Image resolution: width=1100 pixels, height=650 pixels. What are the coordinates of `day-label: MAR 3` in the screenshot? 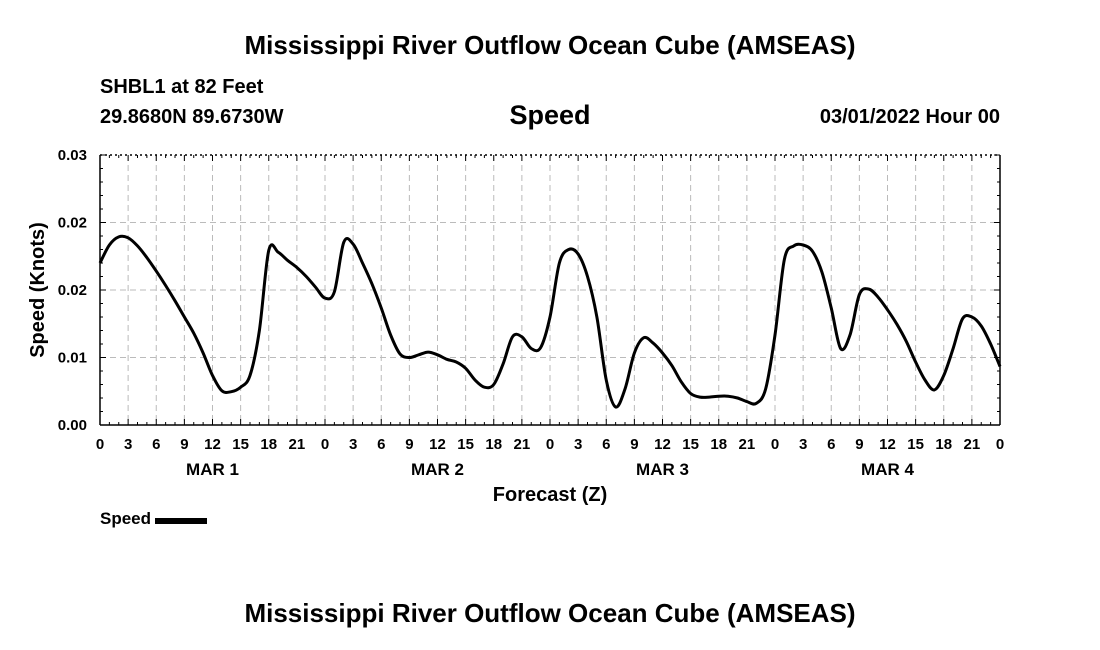 It's located at (662, 469).